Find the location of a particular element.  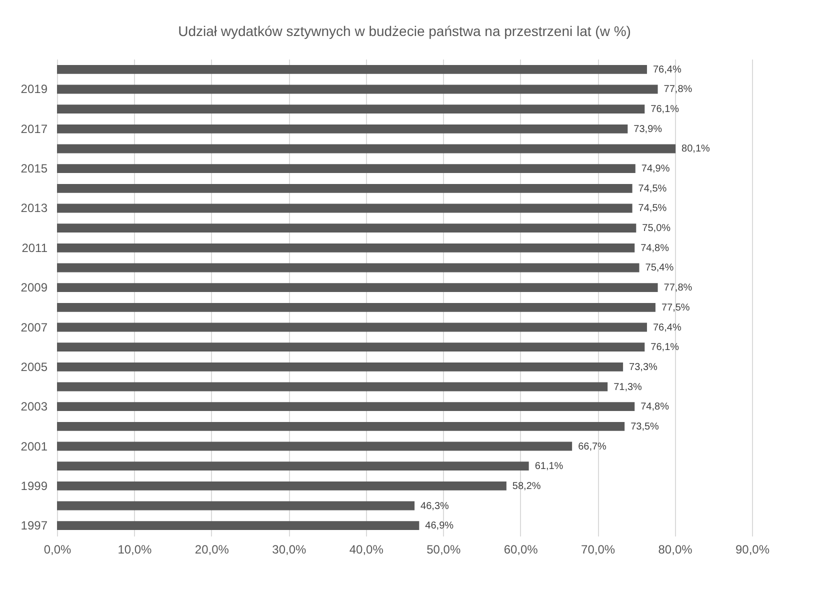

data-label: 80,1% is located at coordinates (696, 149).